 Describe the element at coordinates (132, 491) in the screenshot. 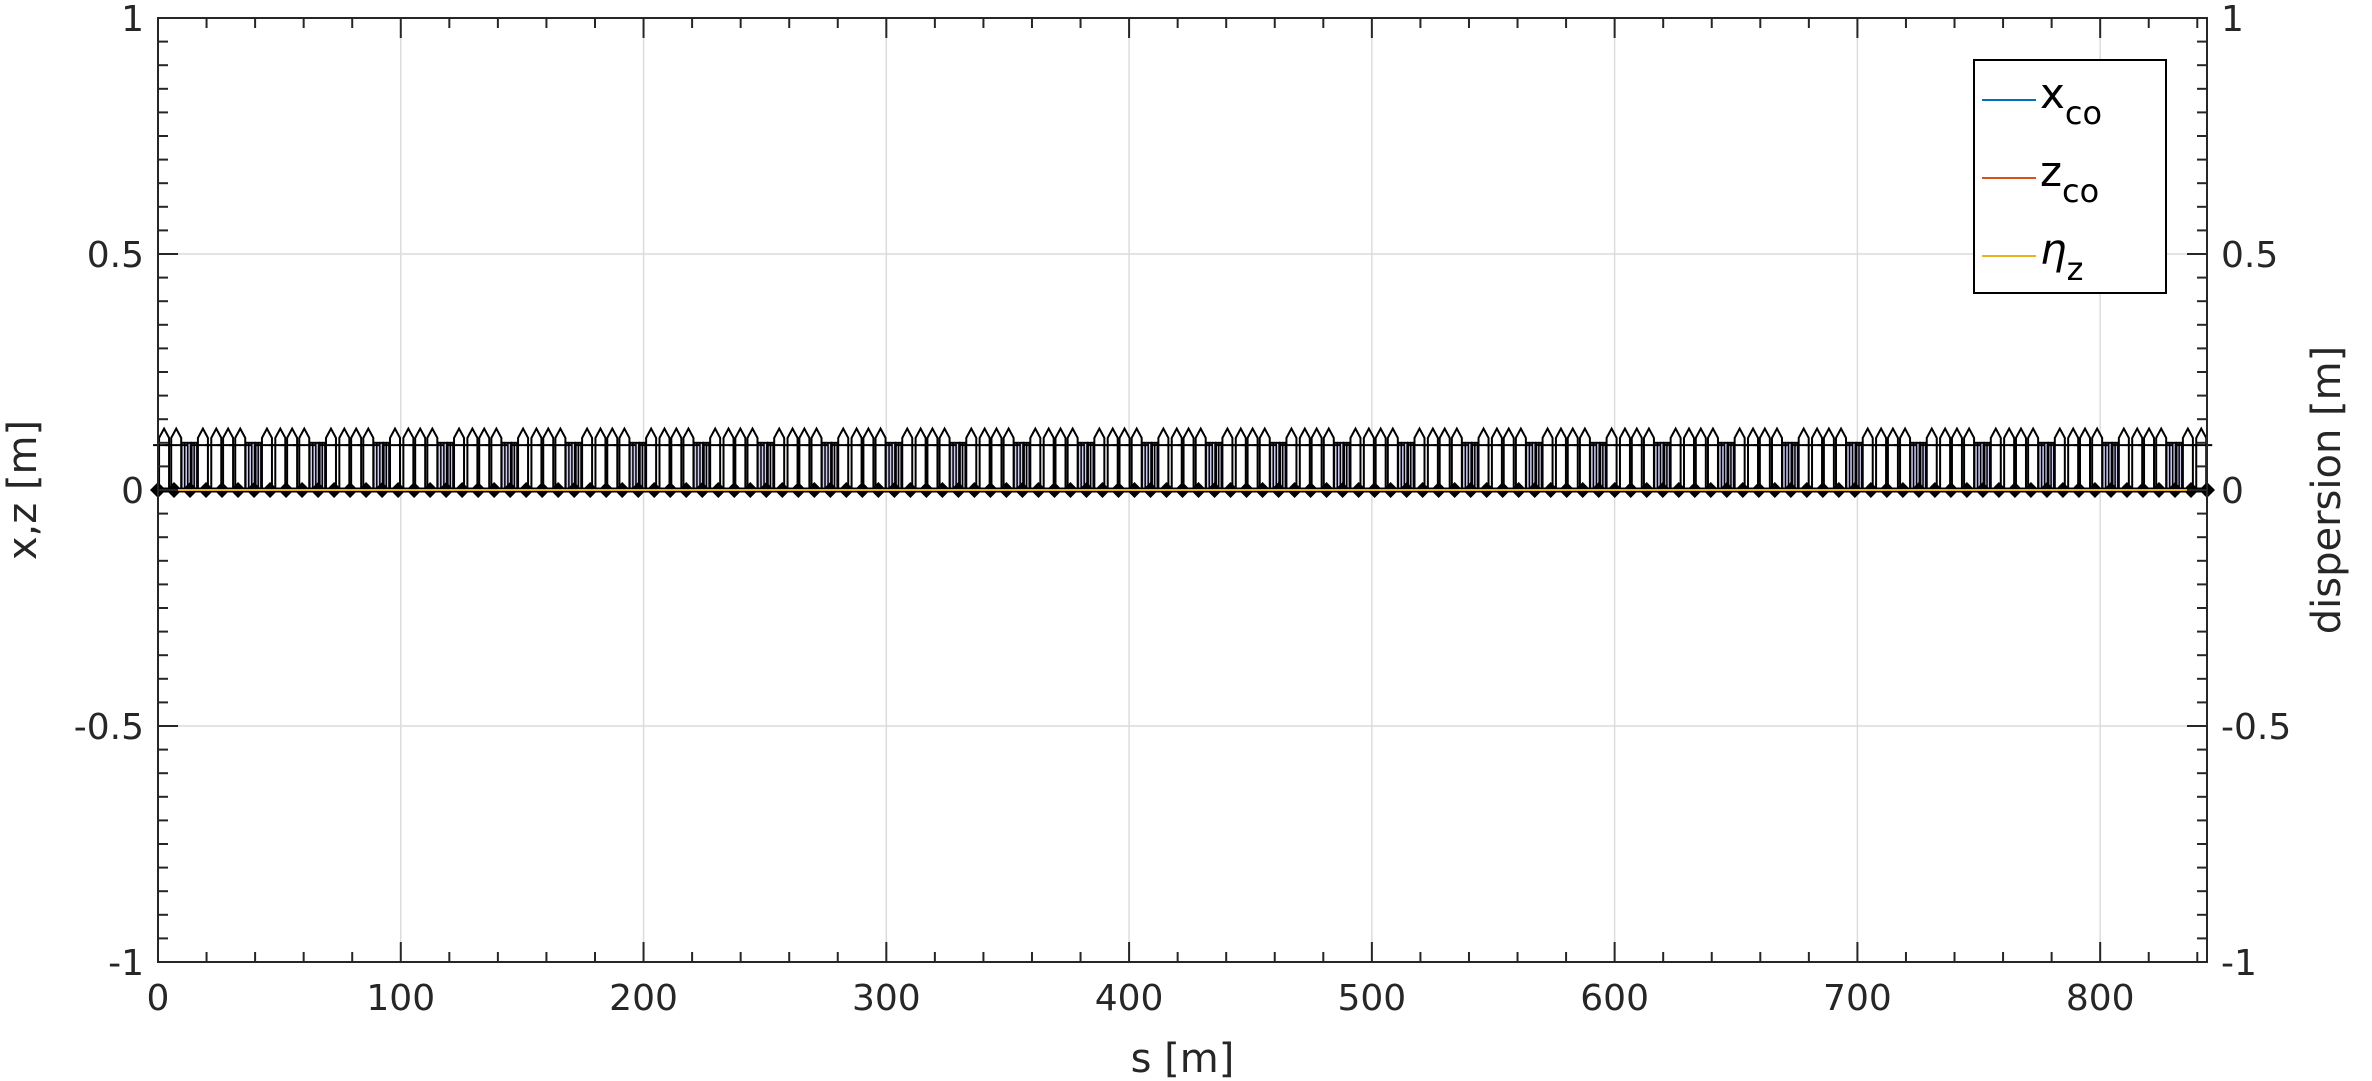

I see `y-tick-label-left: 0` at that location.